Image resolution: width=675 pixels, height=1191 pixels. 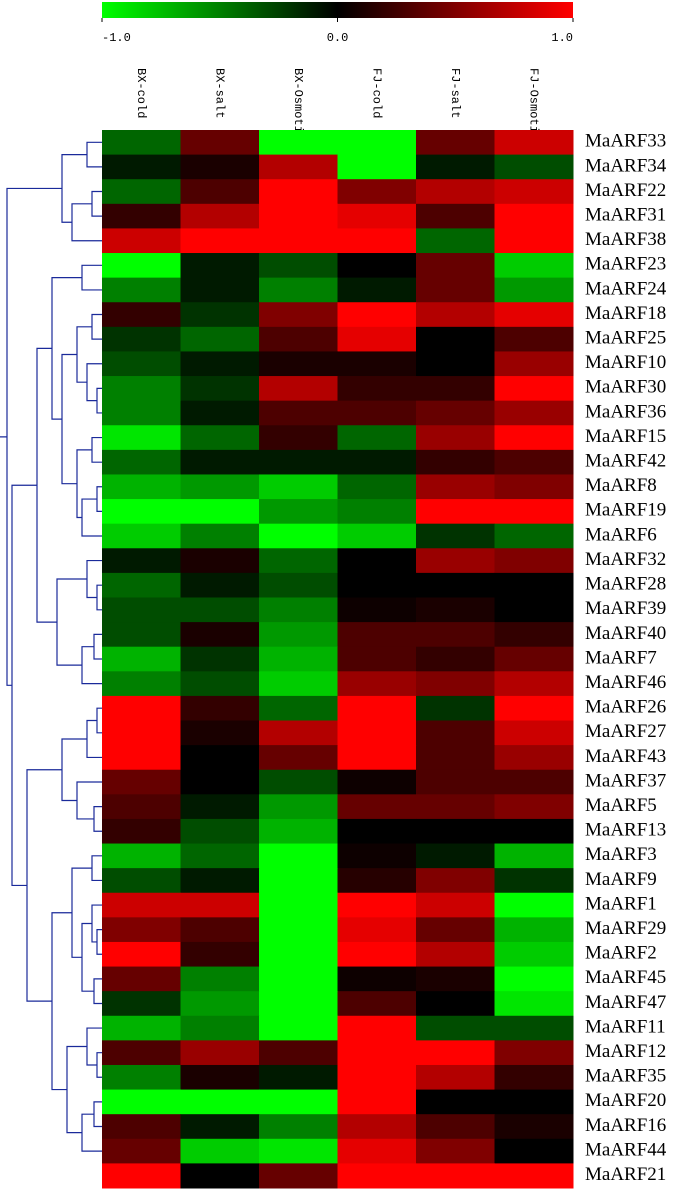 What do you see at coordinates (626, 165) in the screenshot?
I see `row-label: MaARF34` at bounding box center [626, 165].